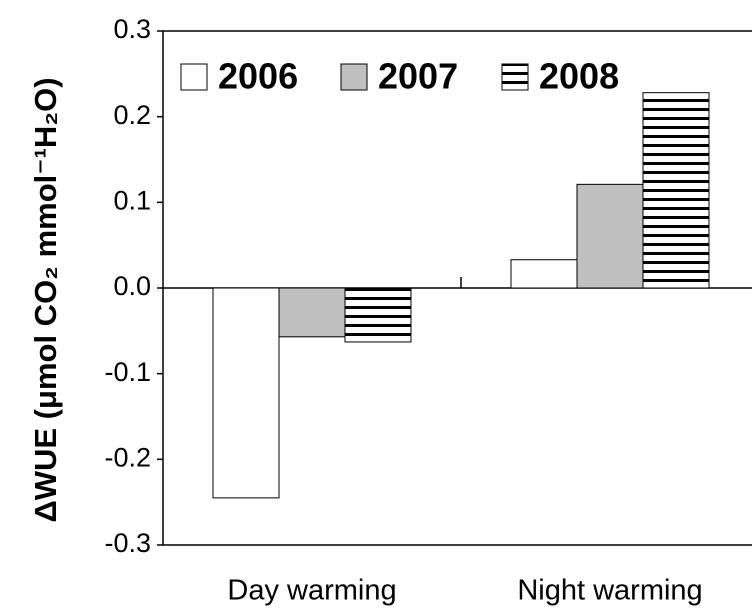 The image size is (752, 614). What do you see at coordinates (132, 29) in the screenshot?
I see `y-tick-label: 0.3` at bounding box center [132, 29].